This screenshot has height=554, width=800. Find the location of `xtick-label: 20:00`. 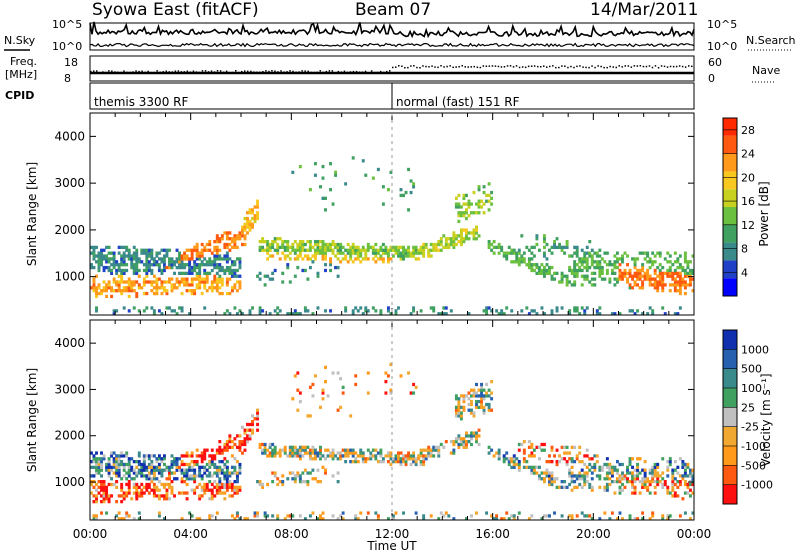

xtick-label: 20:00 is located at coordinates (593, 534).